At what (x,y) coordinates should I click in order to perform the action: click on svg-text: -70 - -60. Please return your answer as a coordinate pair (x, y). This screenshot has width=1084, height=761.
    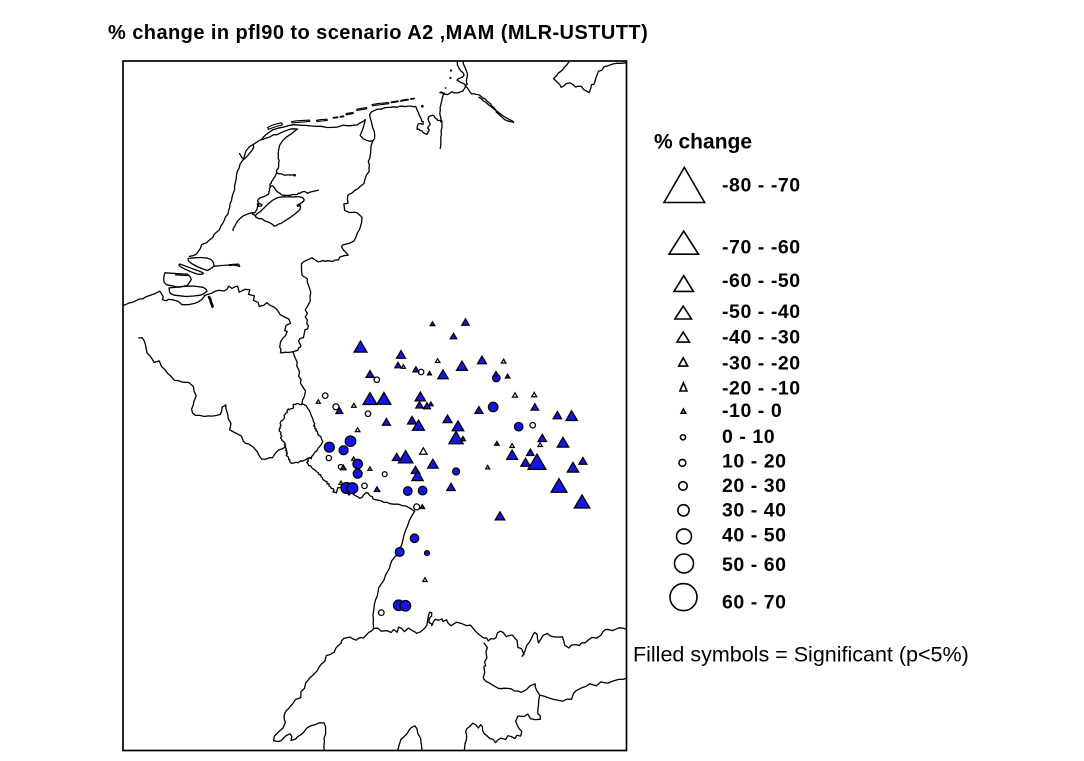
    Looking at the image, I should click on (761, 247).